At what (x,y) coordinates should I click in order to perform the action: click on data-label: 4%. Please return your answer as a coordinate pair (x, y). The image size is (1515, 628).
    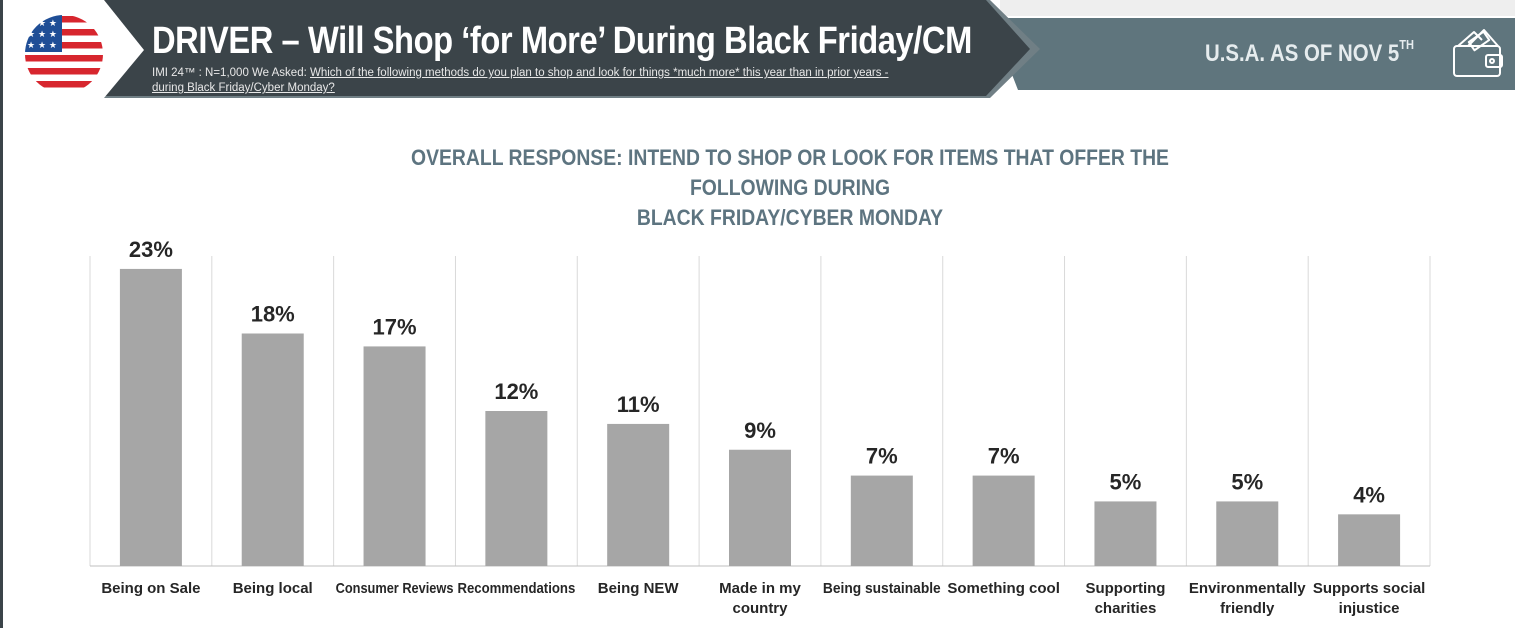
    Looking at the image, I should click on (1369, 494).